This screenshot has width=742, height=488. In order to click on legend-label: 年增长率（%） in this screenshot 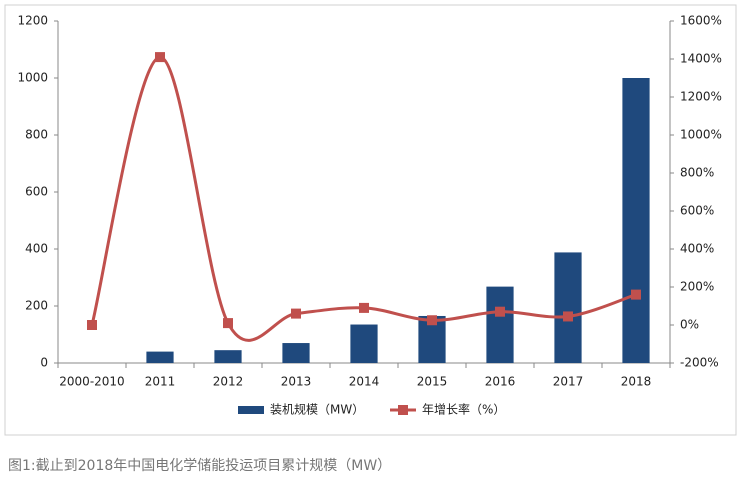, I will do `click(463, 409)`.